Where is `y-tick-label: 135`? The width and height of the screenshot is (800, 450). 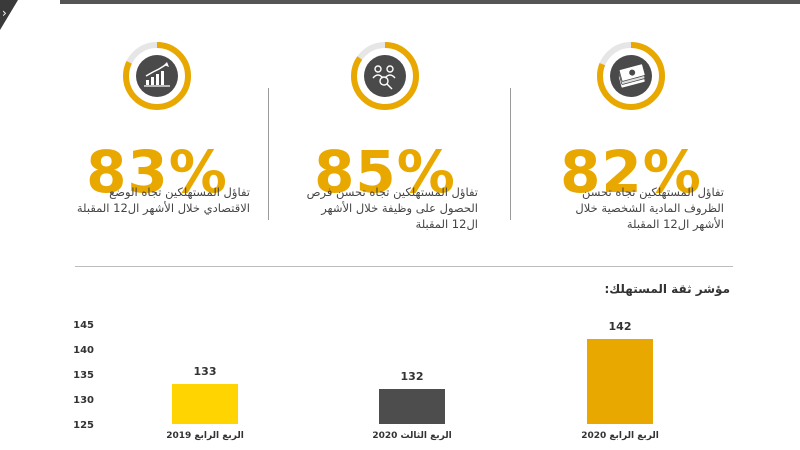 y-tick-label: 135 is located at coordinates (83, 375).